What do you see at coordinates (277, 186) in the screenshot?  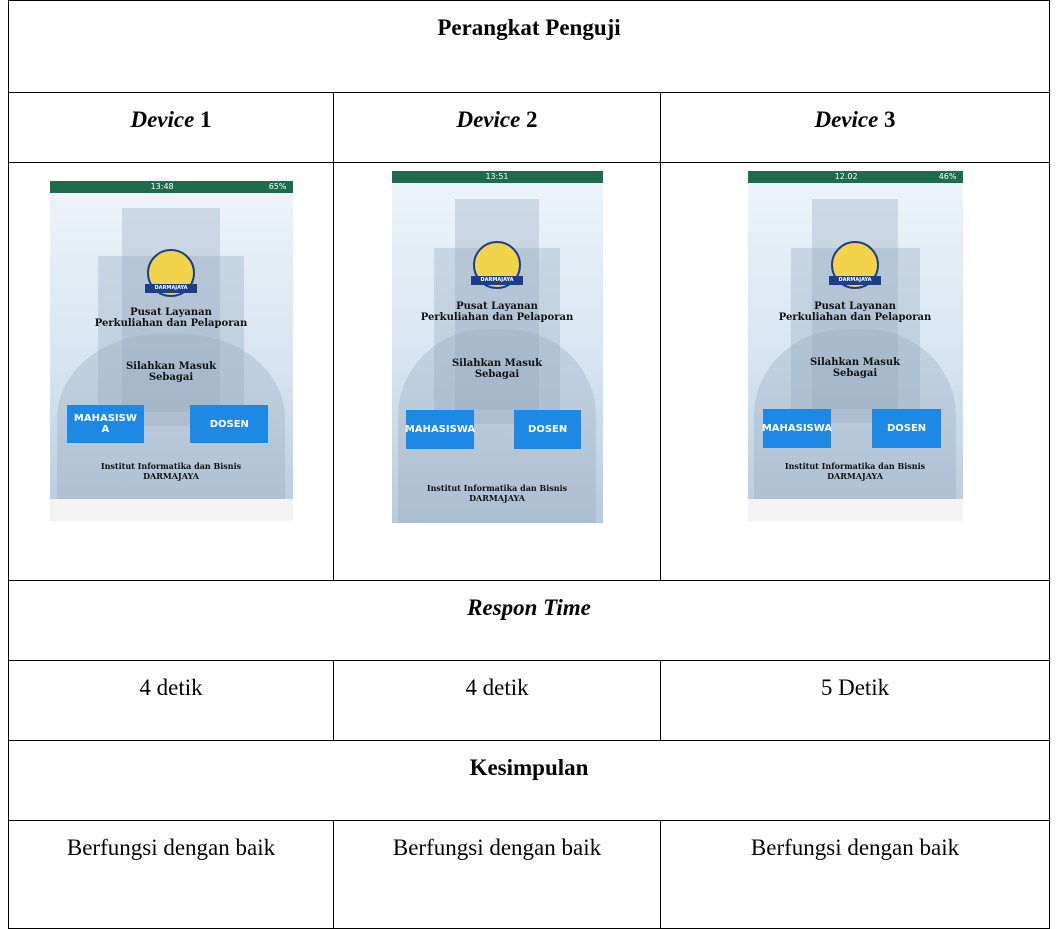 I see `battery: 65%` at bounding box center [277, 186].